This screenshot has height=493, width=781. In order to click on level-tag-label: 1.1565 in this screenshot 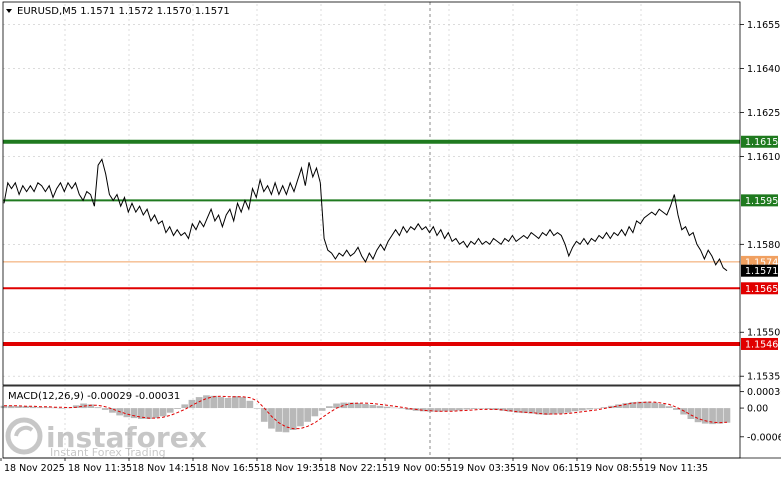, I will do `click(761, 289)`.